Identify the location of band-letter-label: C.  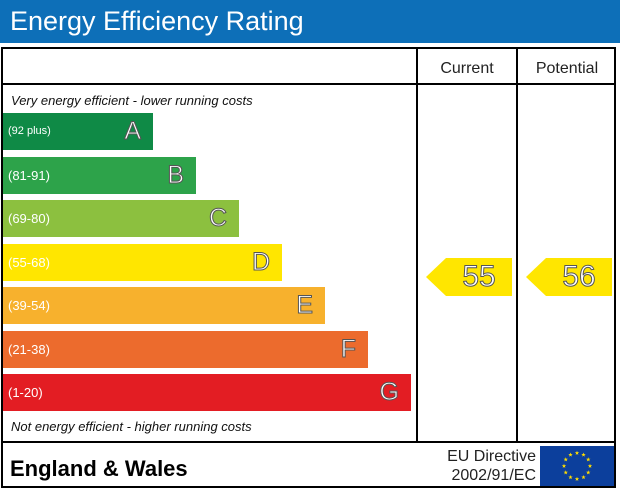
(217, 218).